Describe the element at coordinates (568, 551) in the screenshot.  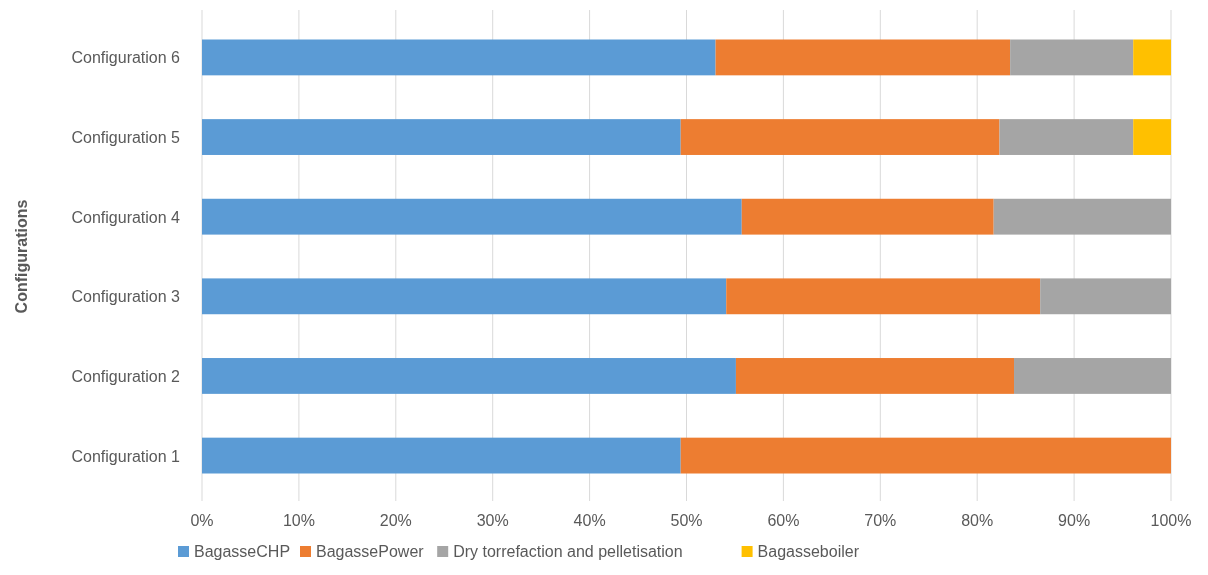
I see `legend-label: Dry torrefaction and pelletisation` at that location.